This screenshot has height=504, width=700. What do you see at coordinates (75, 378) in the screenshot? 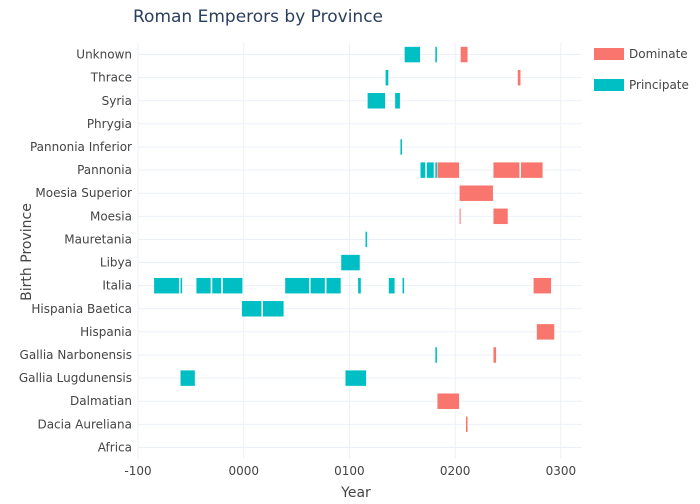
I see `y-tick-label: Gallia Lugdunensis` at bounding box center [75, 378].